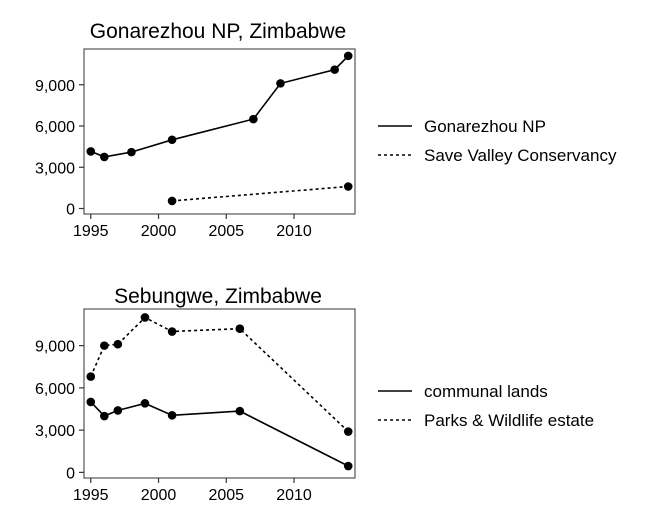  I want to click on panel-1-frame, so click(219, 393).